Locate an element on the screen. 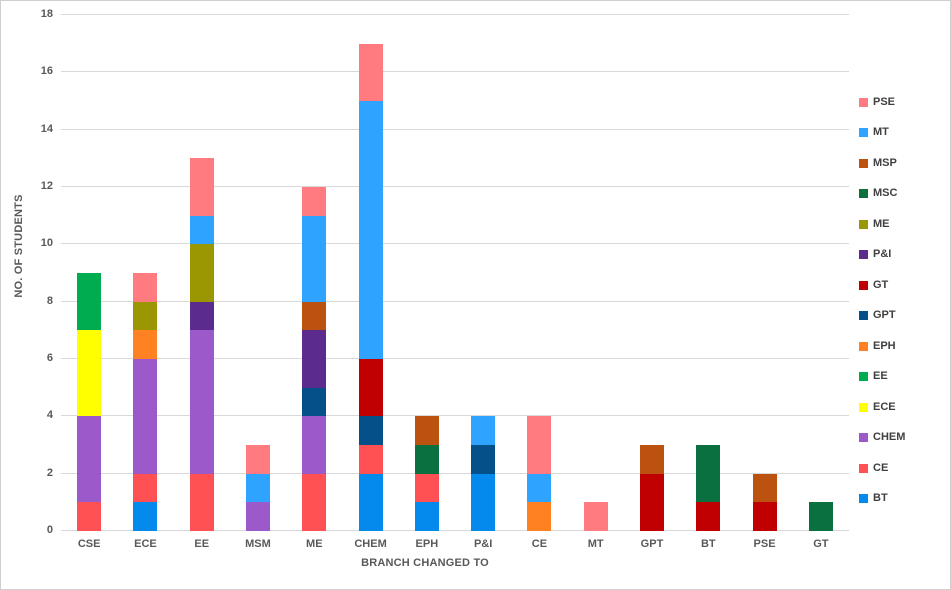 This screenshot has height=590, width=951. legend-item-CHEM: CHEM is located at coordinates (882, 438).